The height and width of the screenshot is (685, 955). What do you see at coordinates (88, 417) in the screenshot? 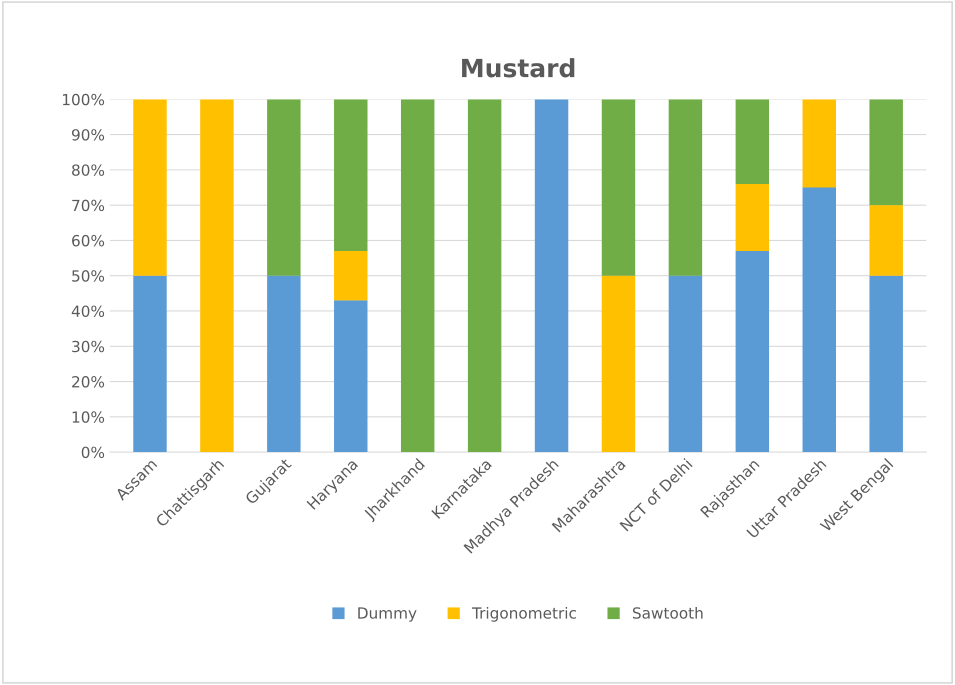
I see `y-tick-label: 10%` at bounding box center [88, 417].